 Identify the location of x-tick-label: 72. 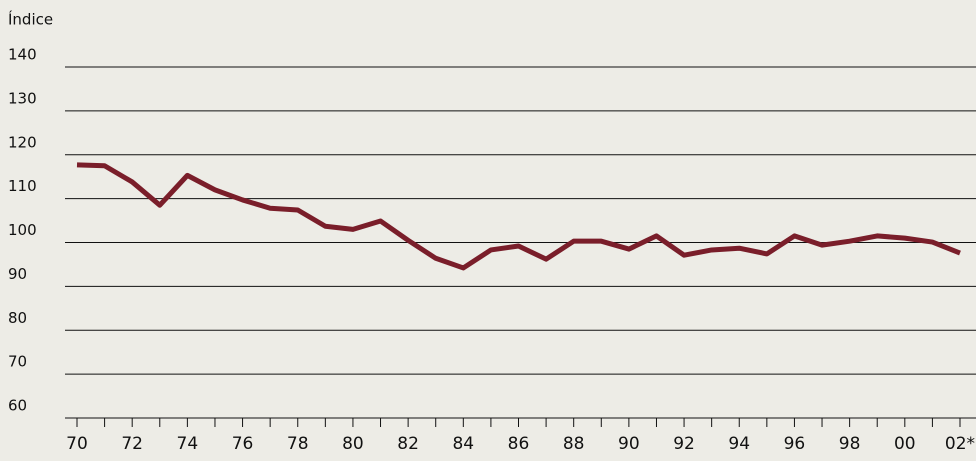
(132, 444).